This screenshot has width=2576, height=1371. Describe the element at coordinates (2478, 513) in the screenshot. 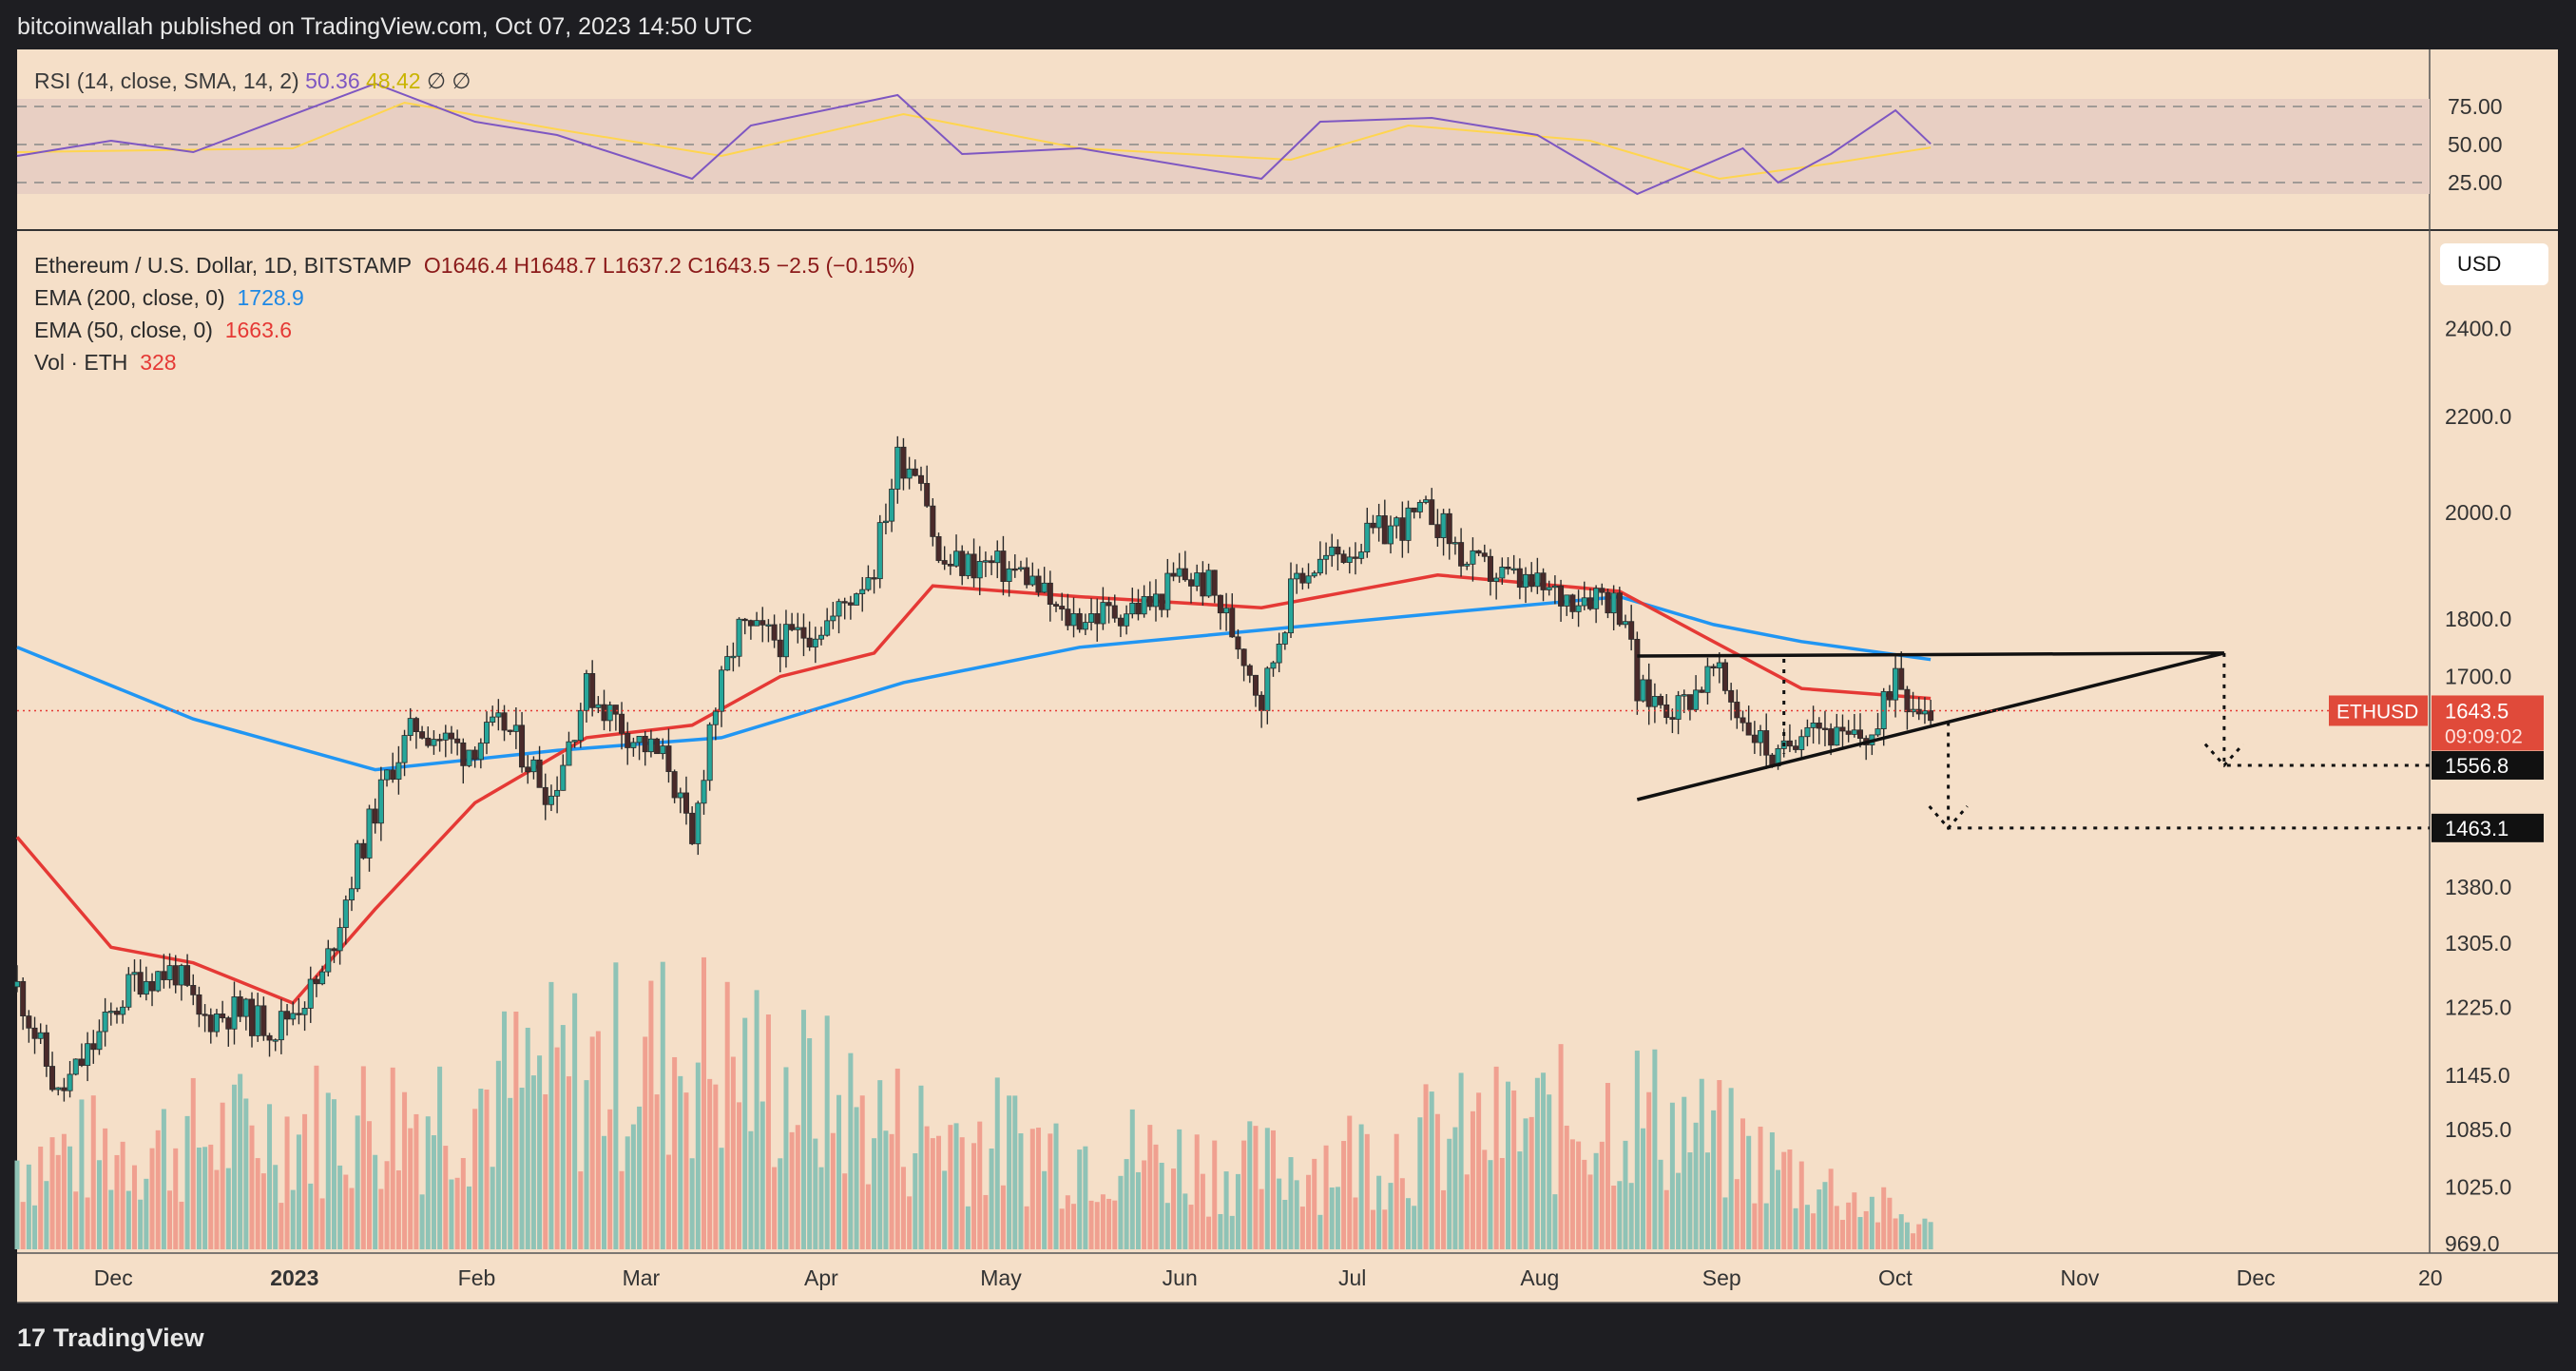

I see `price-tick-label: 2000.0` at that location.